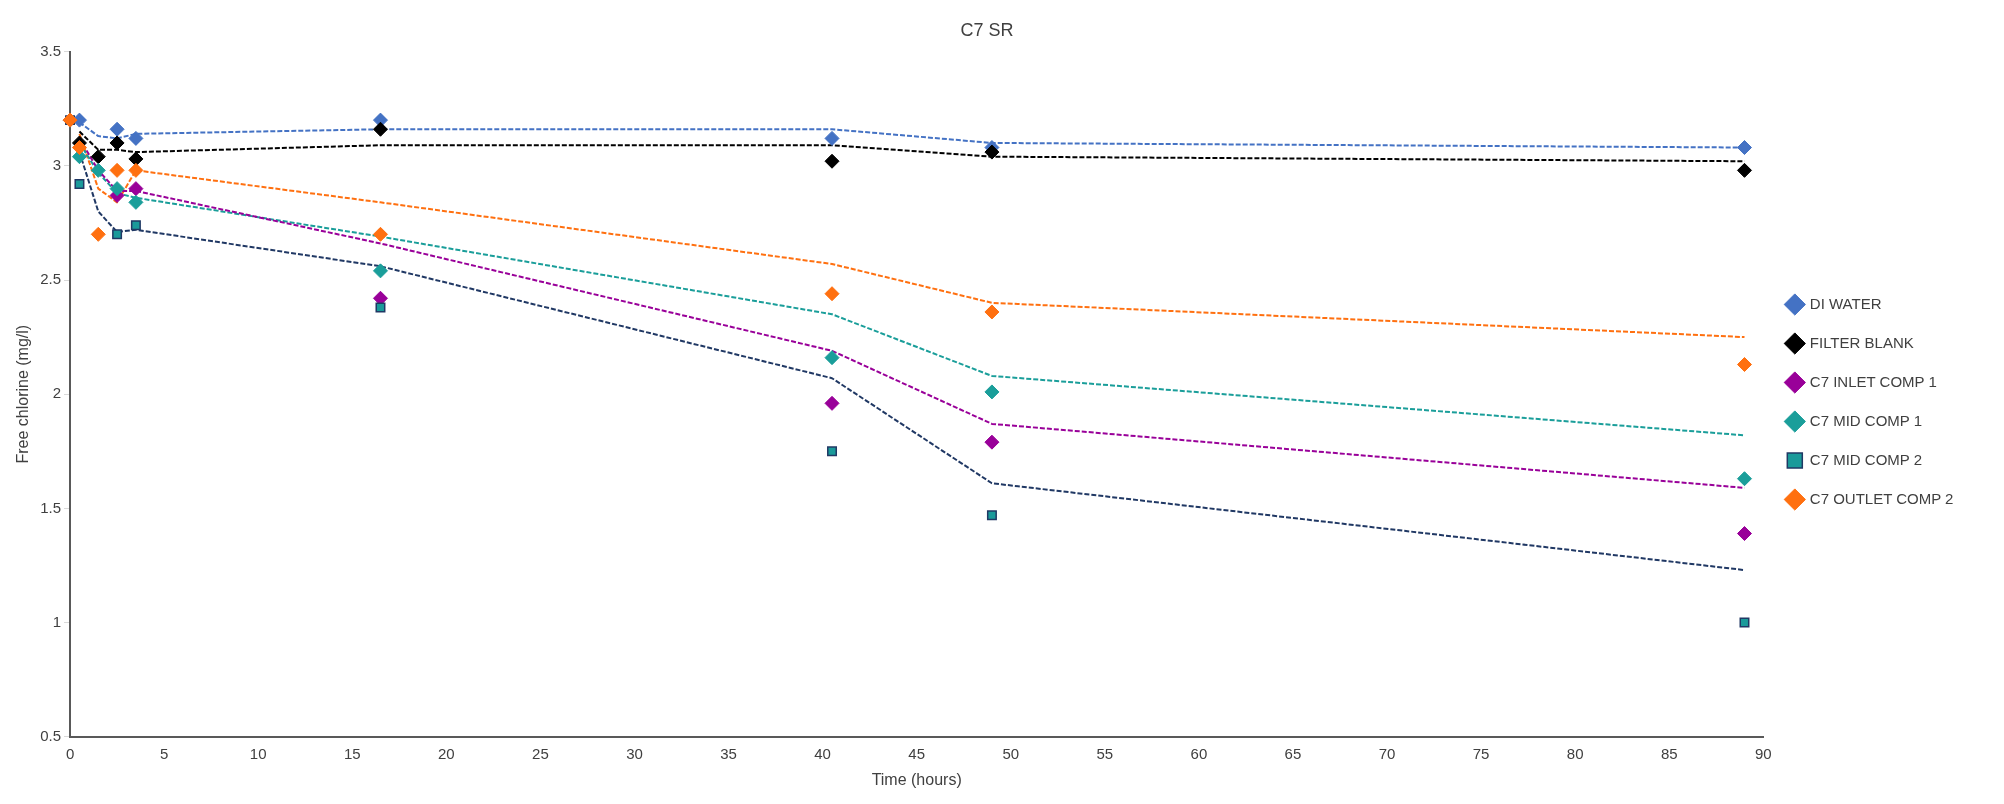  I want to click on x-tick-label: 0, so click(70, 753).